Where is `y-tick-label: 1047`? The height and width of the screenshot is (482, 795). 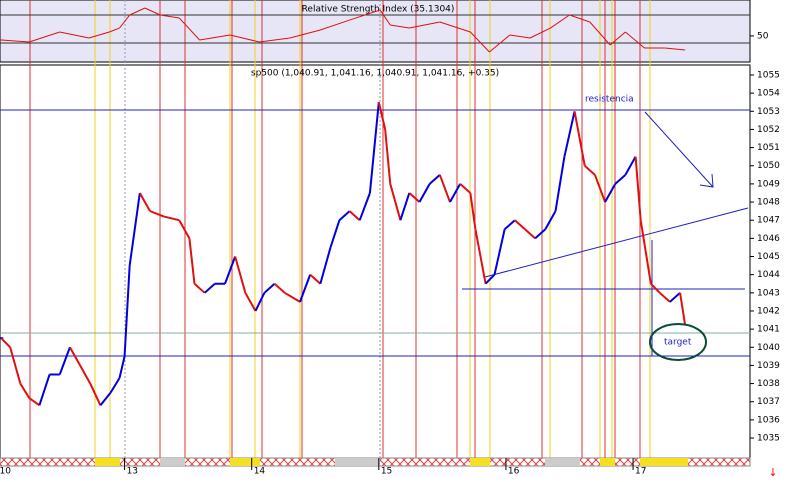 y-tick-label: 1047 is located at coordinates (768, 221).